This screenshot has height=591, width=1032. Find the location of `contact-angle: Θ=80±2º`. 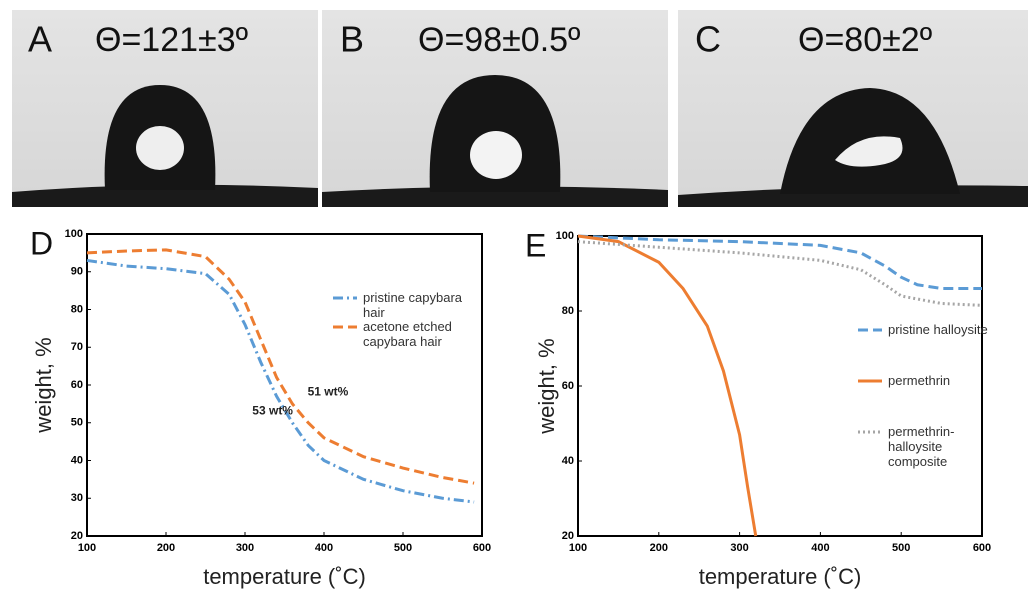

contact-angle: Θ=80±2º is located at coordinates (865, 40).